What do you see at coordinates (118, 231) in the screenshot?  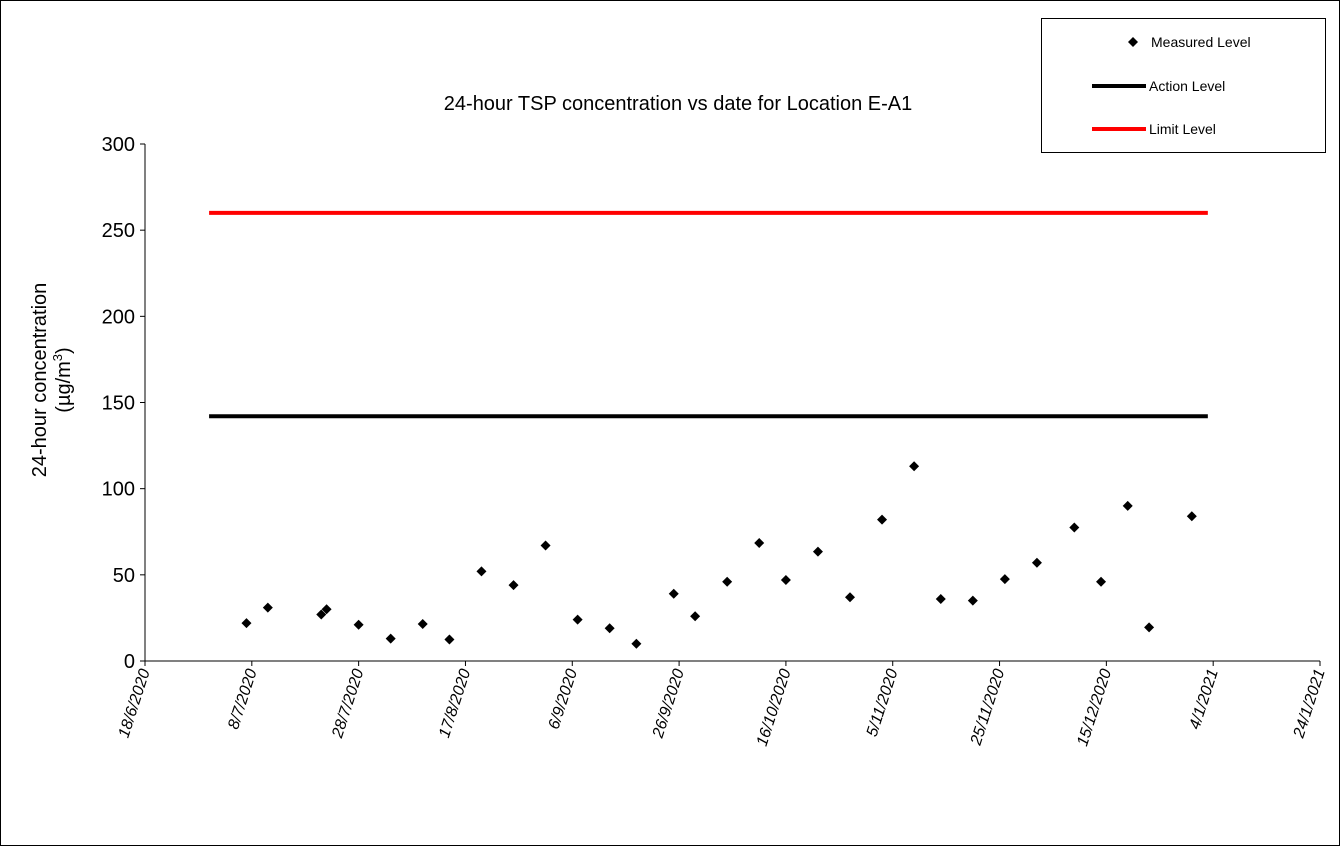 I see `y-tick-label: 250` at bounding box center [118, 231].